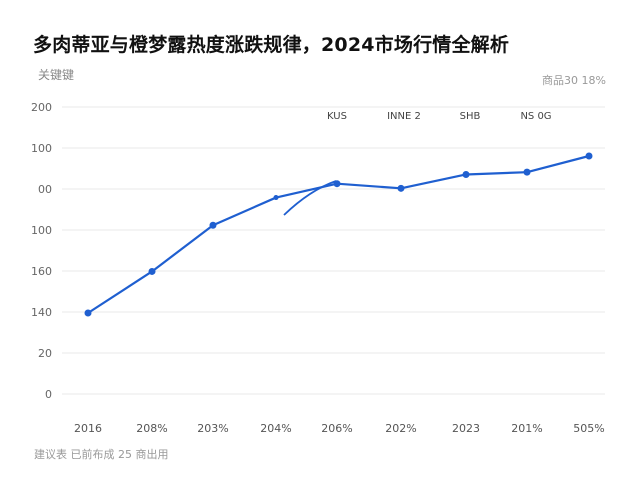 The width and height of the screenshot is (640, 480). Describe the element at coordinates (56, 75) in the screenshot. I see `chart-subtitle: 关键键` at that location.